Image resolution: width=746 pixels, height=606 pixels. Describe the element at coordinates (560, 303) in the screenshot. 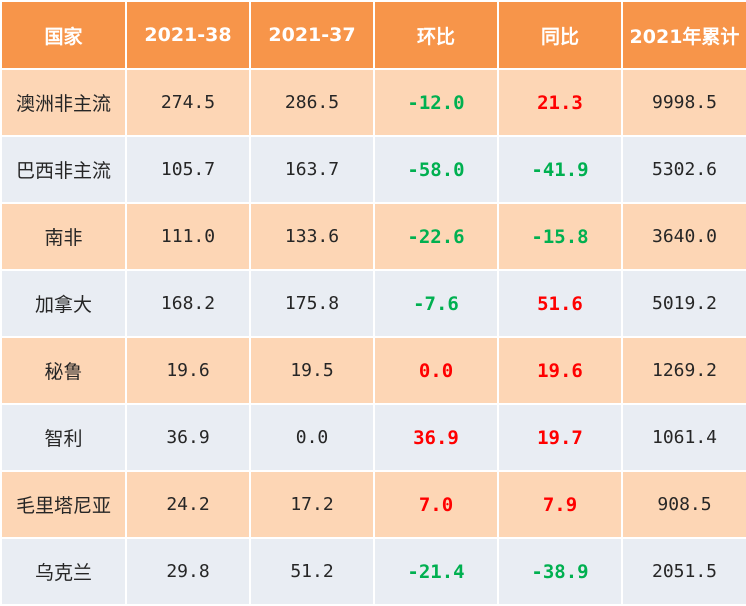

I see `cell-yoy-change: 51.6` at that location.